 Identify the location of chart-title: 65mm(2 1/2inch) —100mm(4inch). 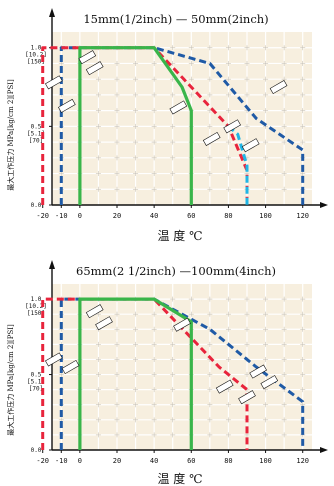
(176, 271).